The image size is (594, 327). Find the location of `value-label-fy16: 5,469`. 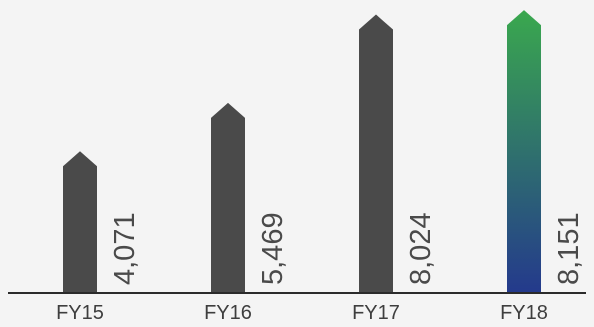

value-label-fy16: 5,469 is located at coordinates (273, 248).